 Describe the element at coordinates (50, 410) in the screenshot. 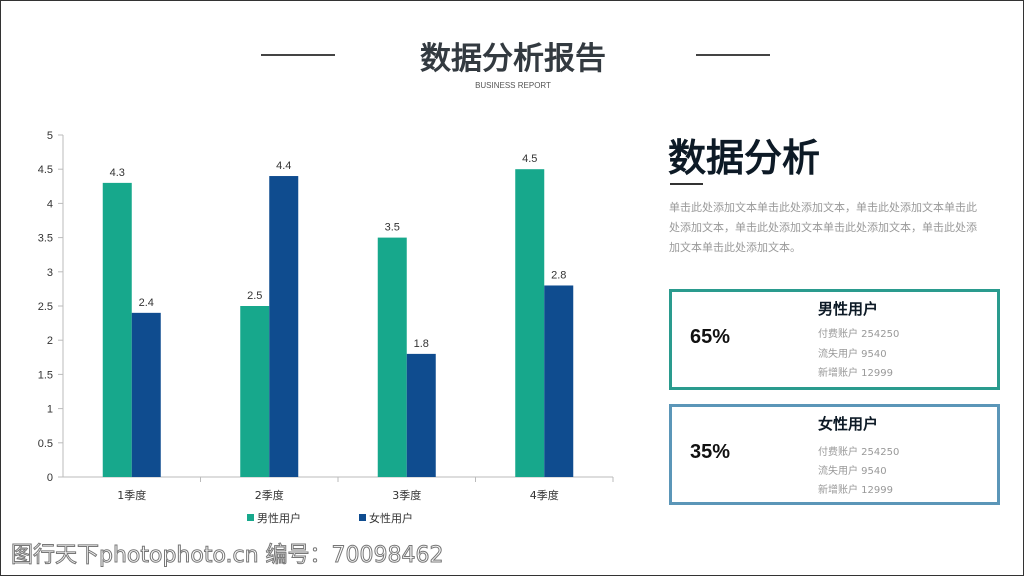

I see `y-tick-label: 1` at that location.